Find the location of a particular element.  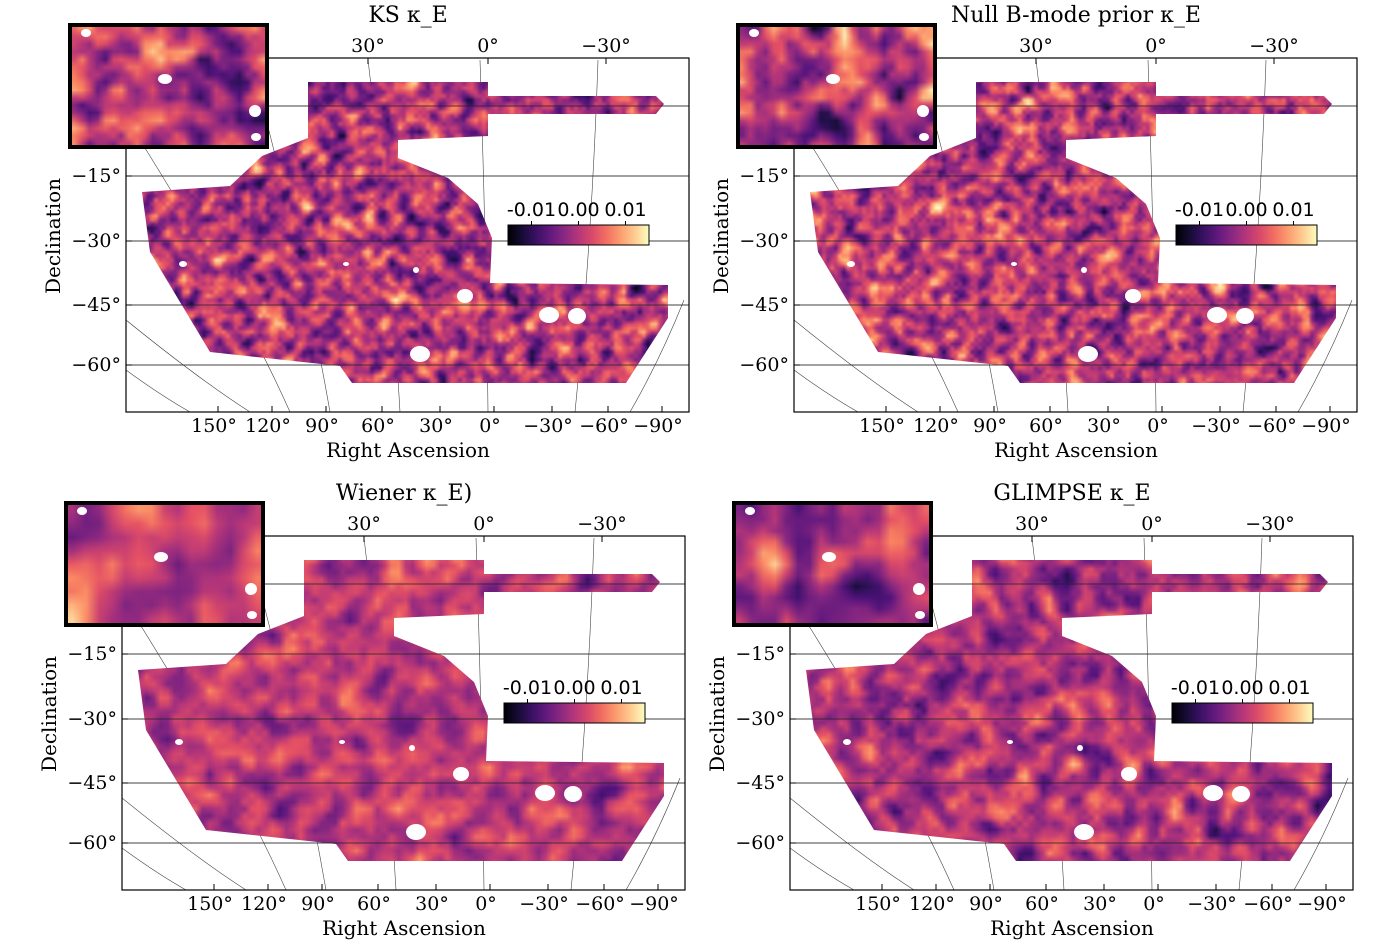

bottom-tick-label: −30° is located at coordinates (1216, 426).